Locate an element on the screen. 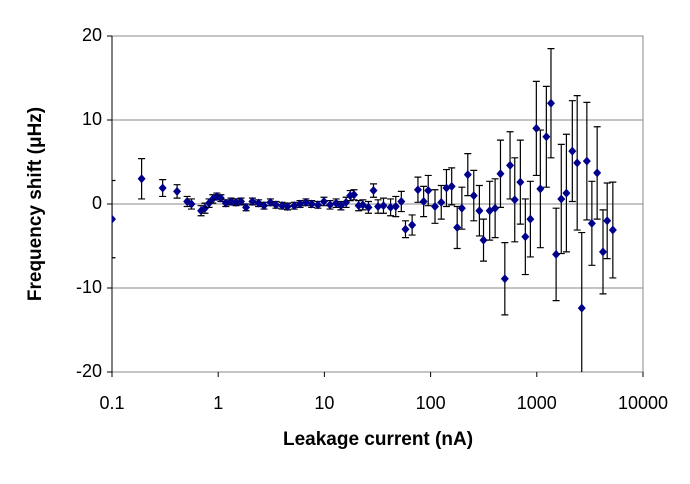  y-axis-title: Frequency shift (μHz) is located at coordinates (35, 204).